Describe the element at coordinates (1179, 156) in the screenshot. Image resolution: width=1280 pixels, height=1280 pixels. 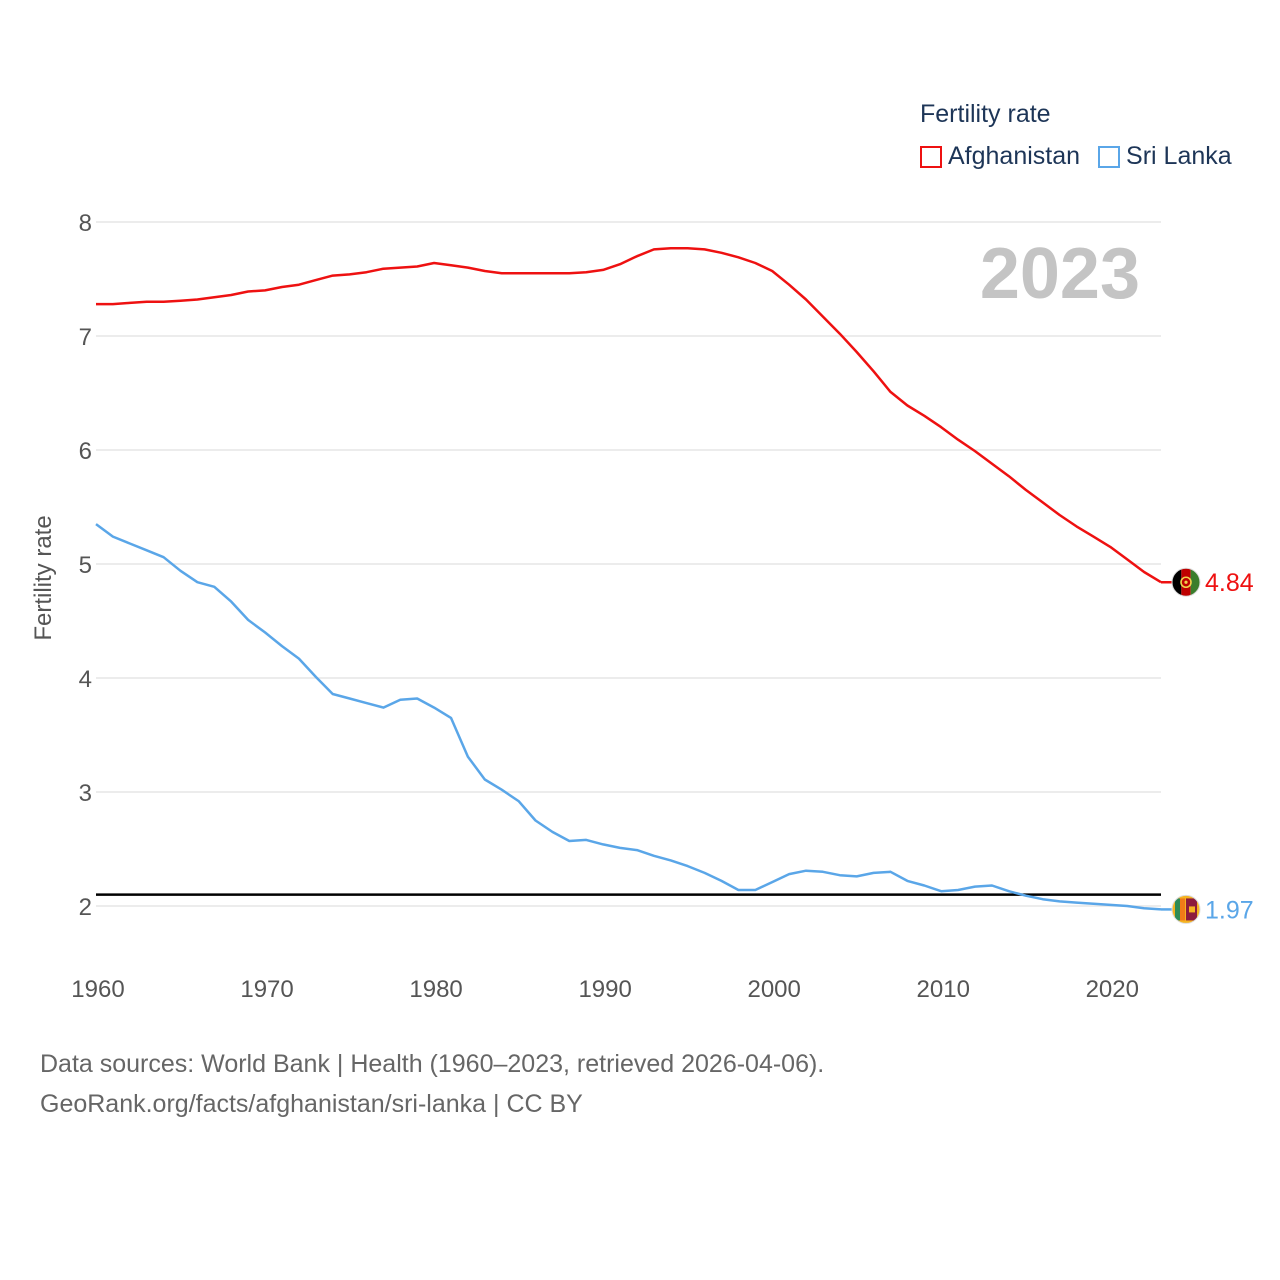
I see `legend-label-sri-lanka: Sri Lanka` at that location.